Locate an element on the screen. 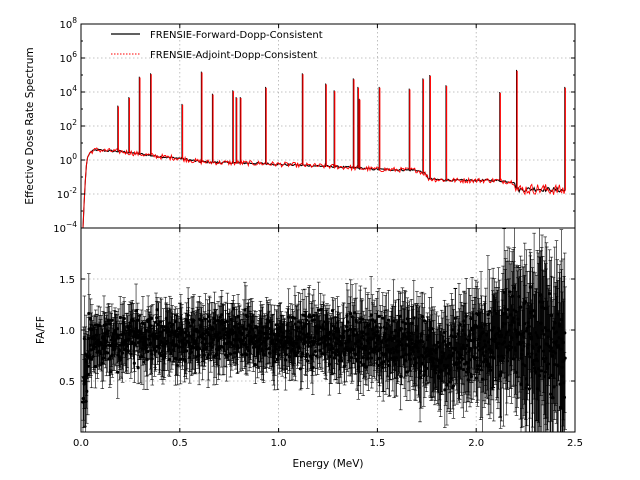 Image resolution: width=640 pixels, height=480 pixels. top-ytick-label: 10⁻⁴ is located at coordinates (65, 227).